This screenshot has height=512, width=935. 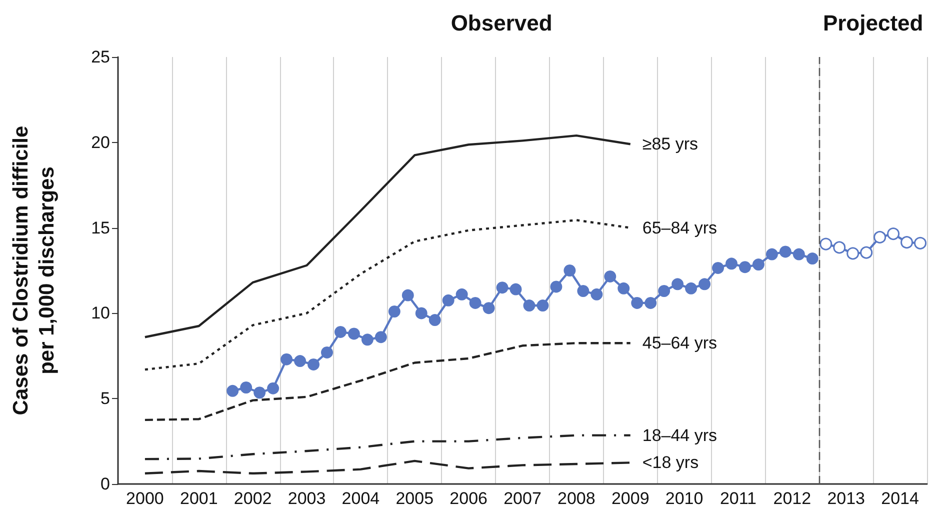 I want to click on y-tick-label: 20, so click(x=100, y=142).